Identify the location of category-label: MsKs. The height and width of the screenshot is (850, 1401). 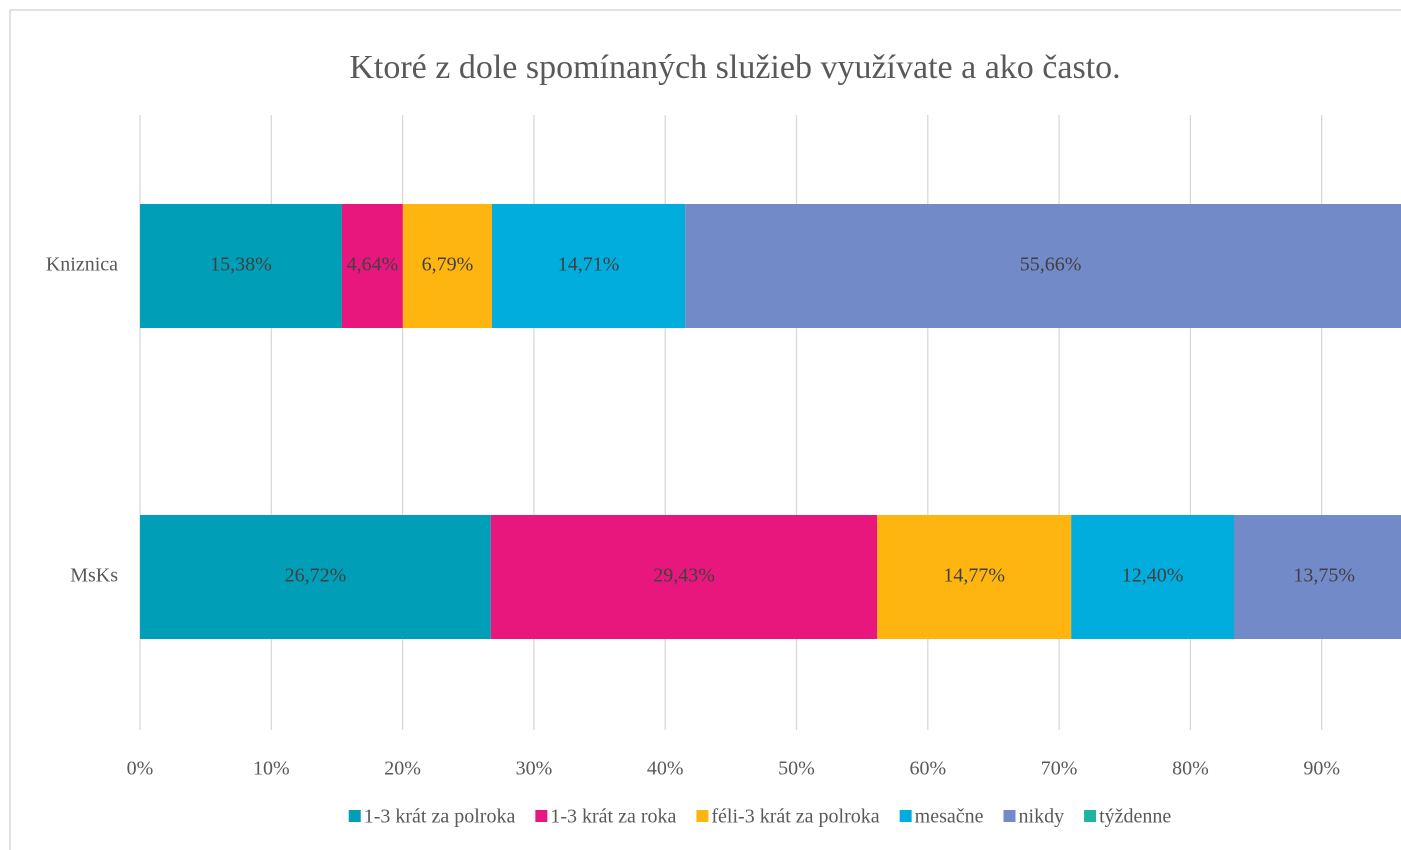
(94, 576).